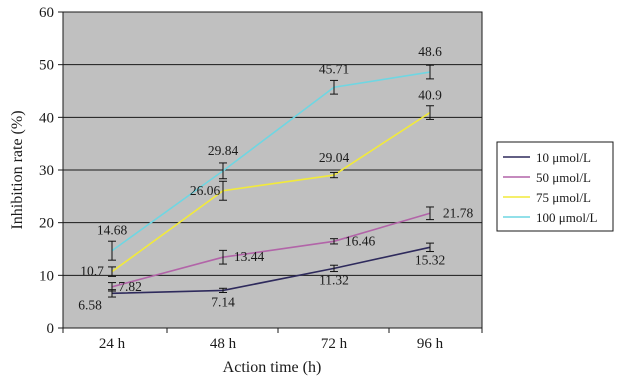 The height and width of the screenshot is (381, 618). Describe the element at coordinates (92, 271) in the screenshot. I see `data-label: 10.7` at that location.